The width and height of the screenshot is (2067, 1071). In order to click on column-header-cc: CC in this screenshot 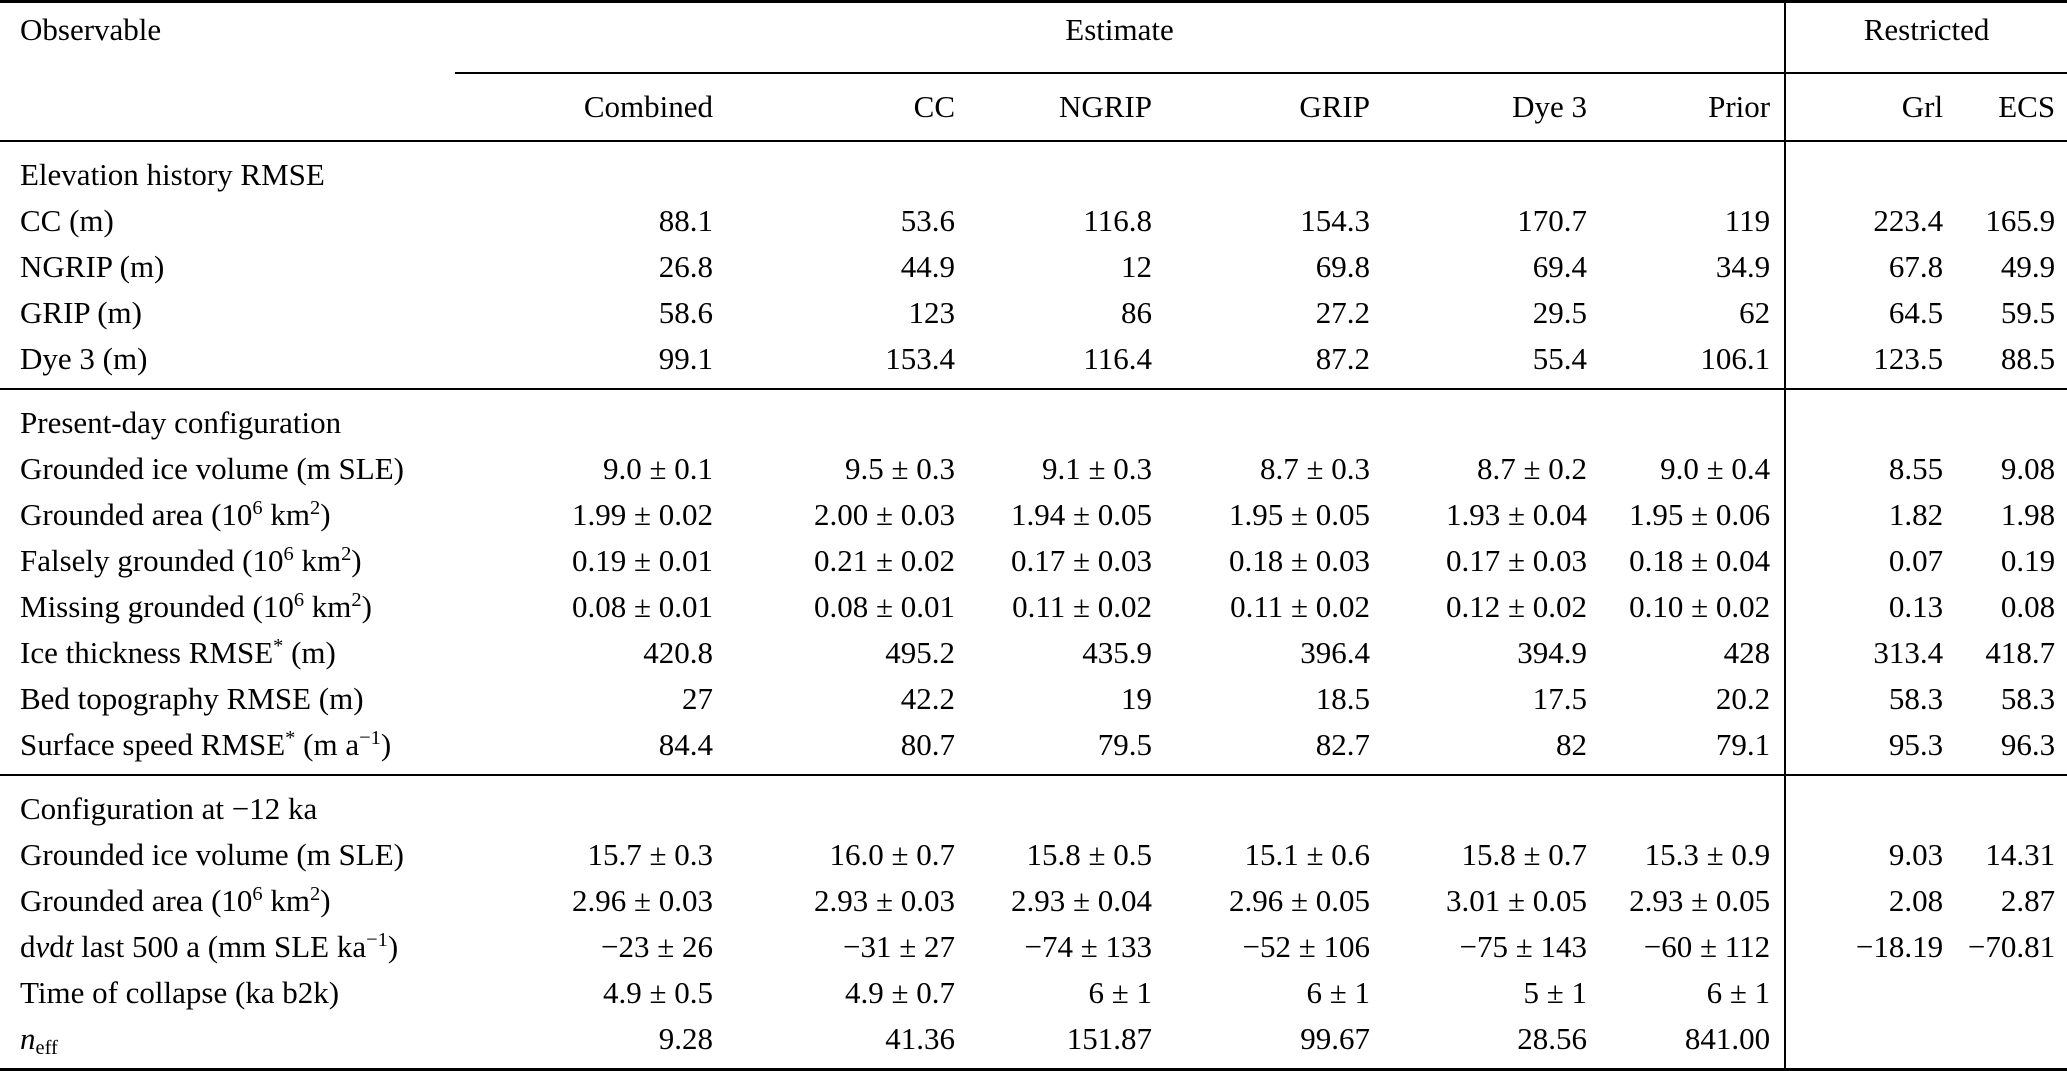, I will do `click(834, 107)`.